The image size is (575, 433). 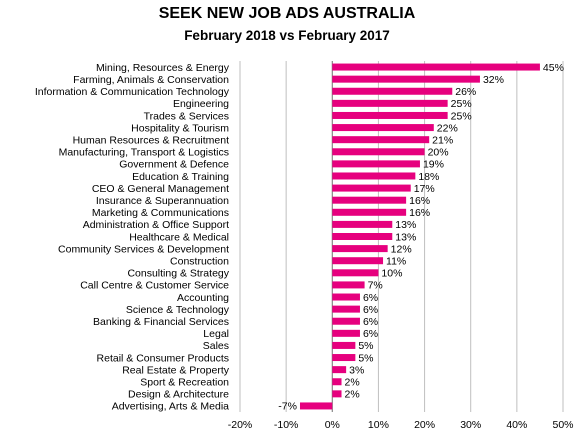 What do you see at coordinates (401, 425) in the screenshot?
I see `x-axis-ticks: -20% -10% 0% 10% 20% 30% 40% 50%` at bounding box center [401, 425].